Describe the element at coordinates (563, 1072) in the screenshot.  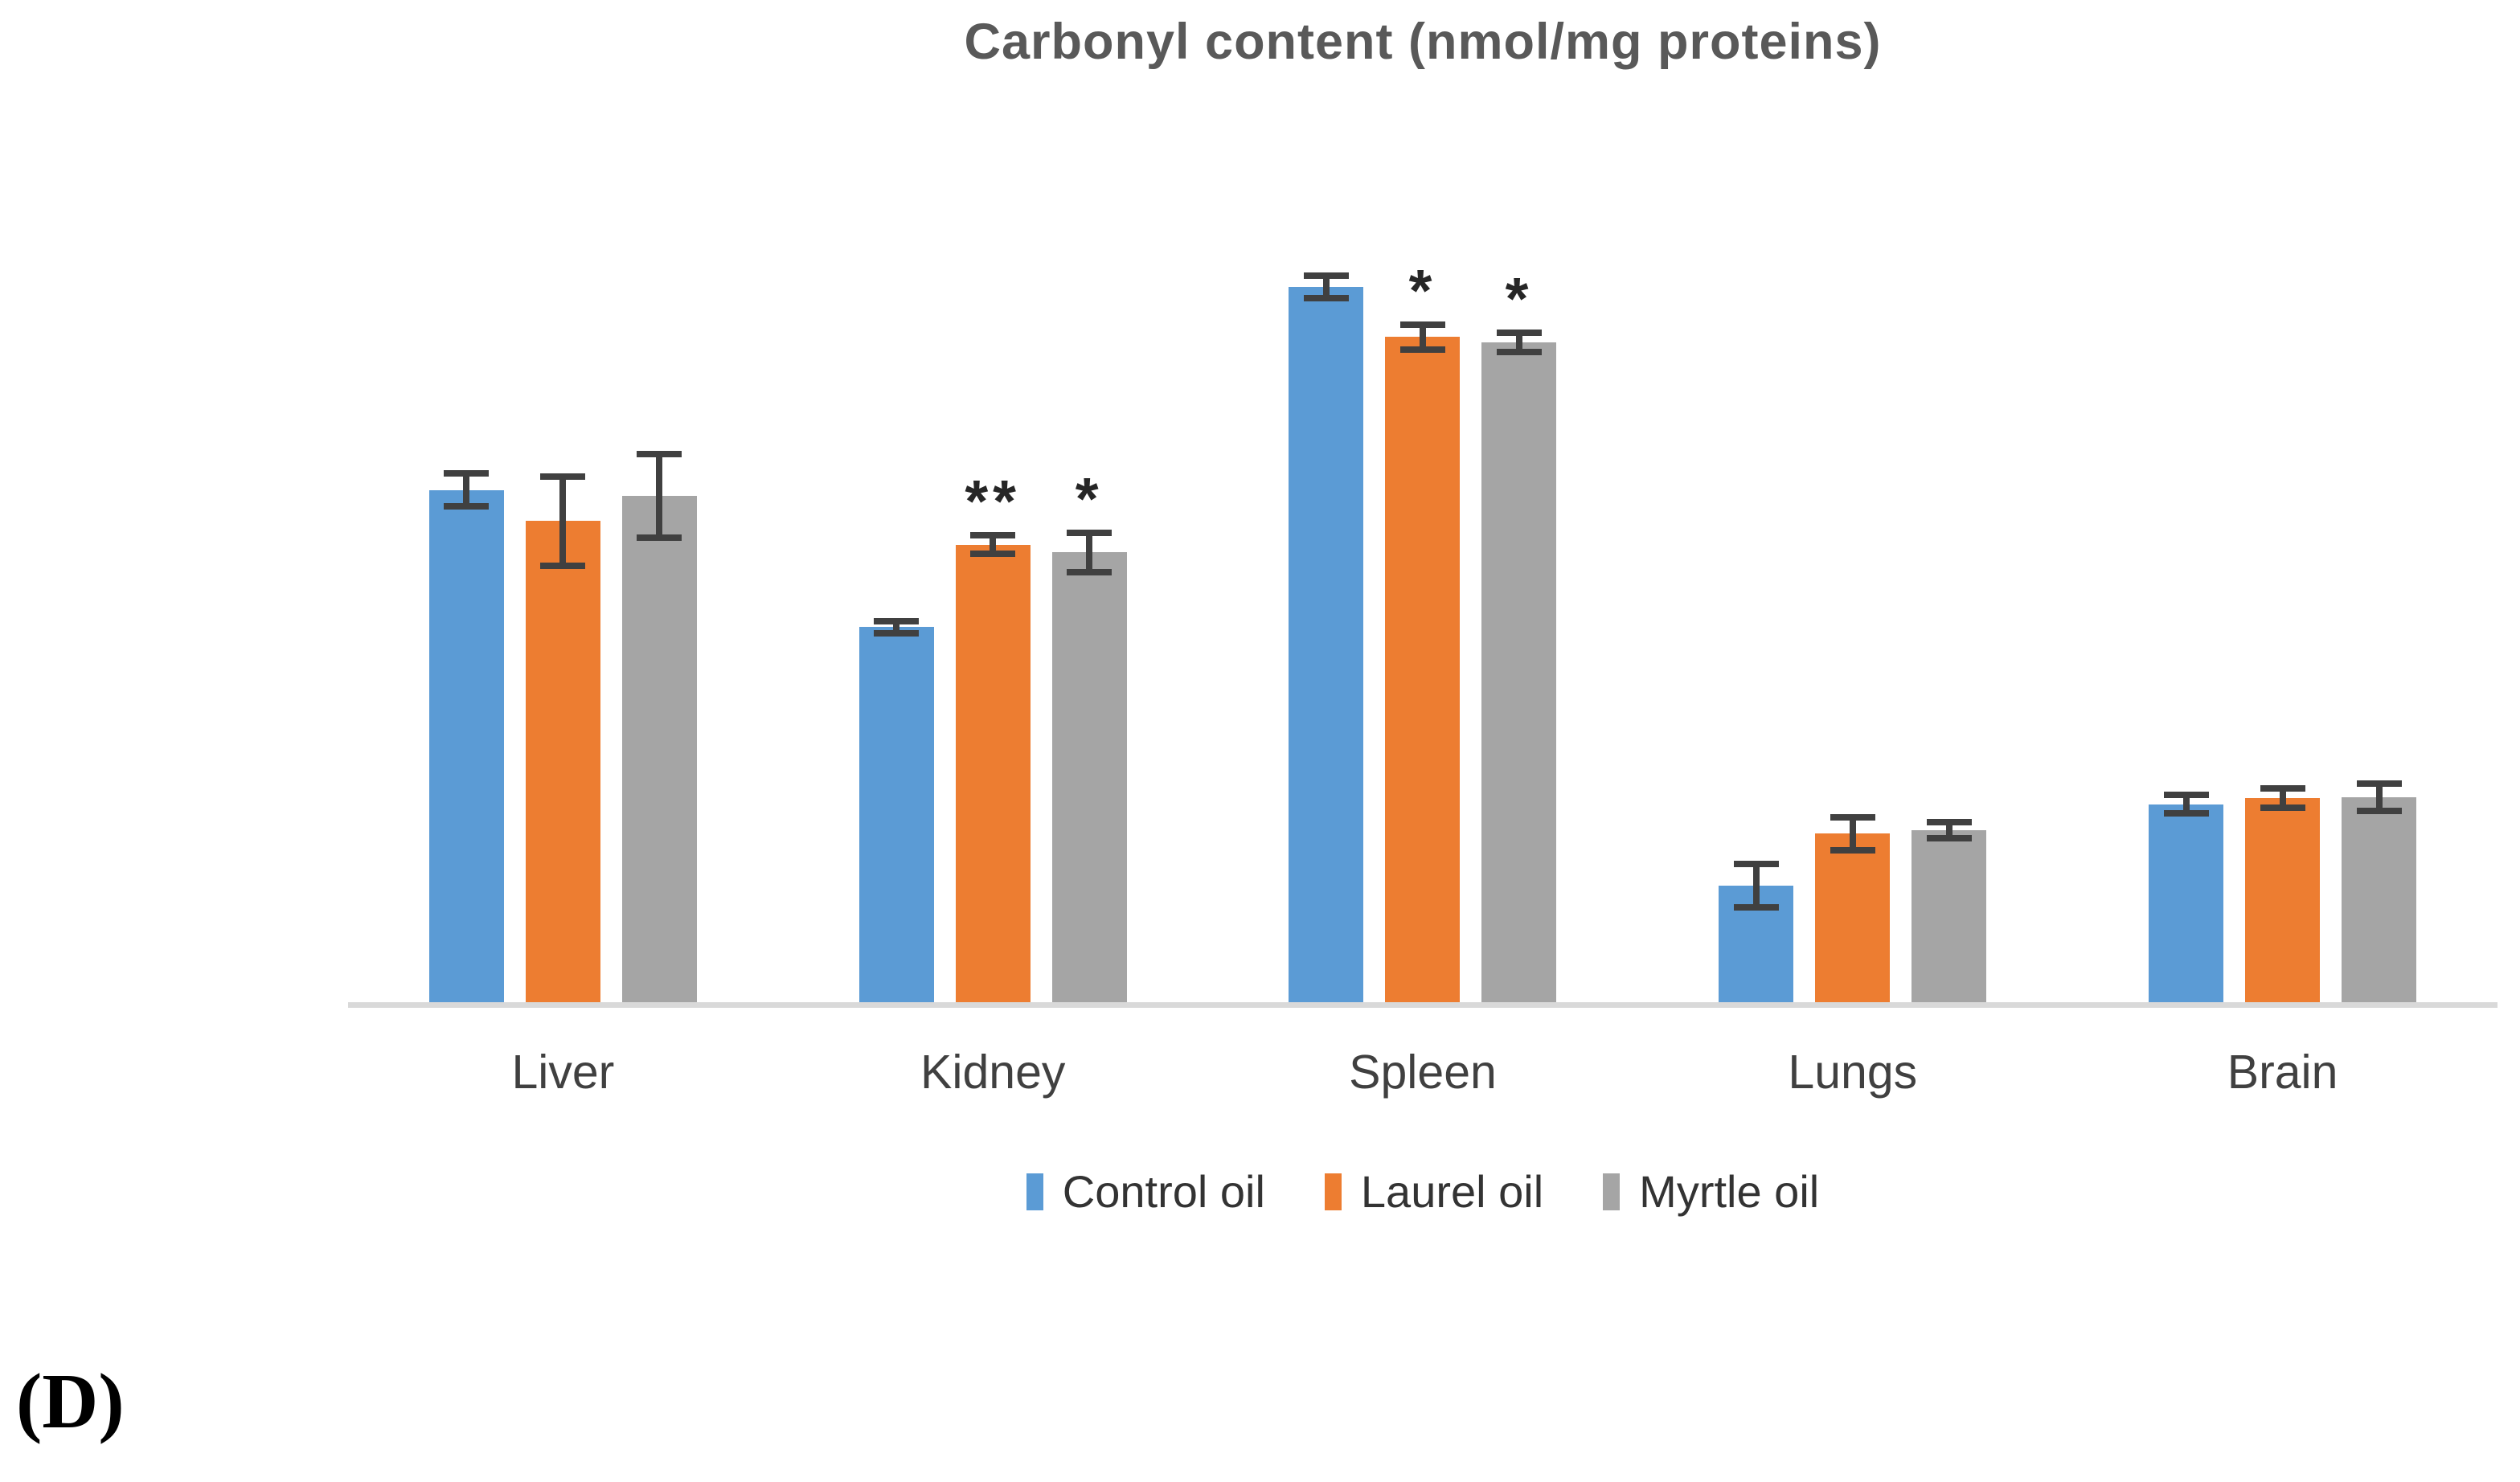
I see `x-axis-label-liver: Liver` at that location.